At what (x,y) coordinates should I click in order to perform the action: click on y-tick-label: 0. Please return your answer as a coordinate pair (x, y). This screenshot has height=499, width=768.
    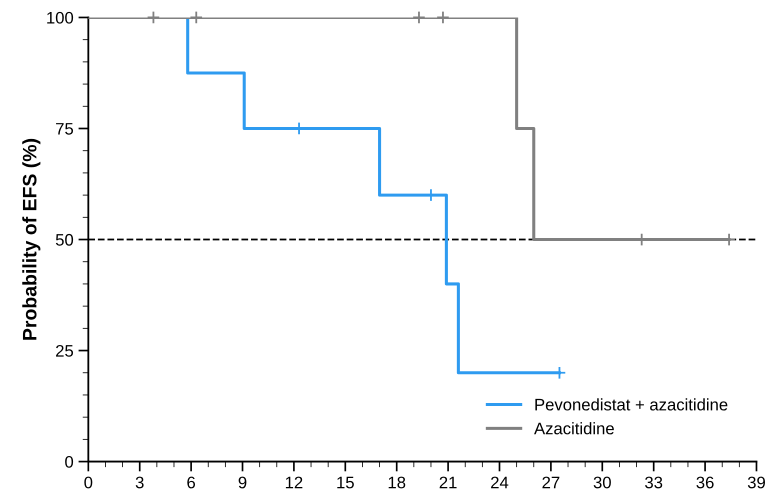
    Looking at the image, I should click on (69, 462).